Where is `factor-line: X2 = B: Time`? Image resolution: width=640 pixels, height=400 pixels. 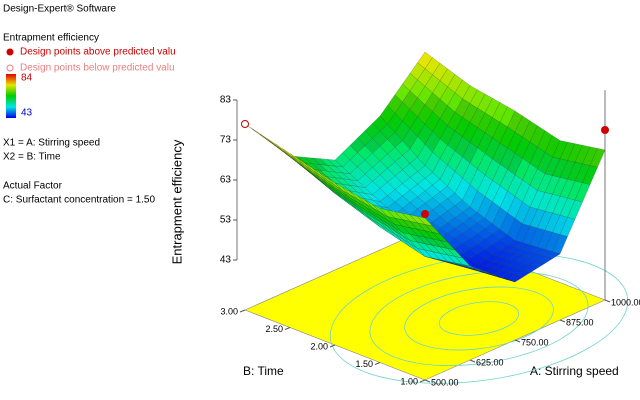 factor-line: X2 = B: Time is located at coordinates (32, 157).